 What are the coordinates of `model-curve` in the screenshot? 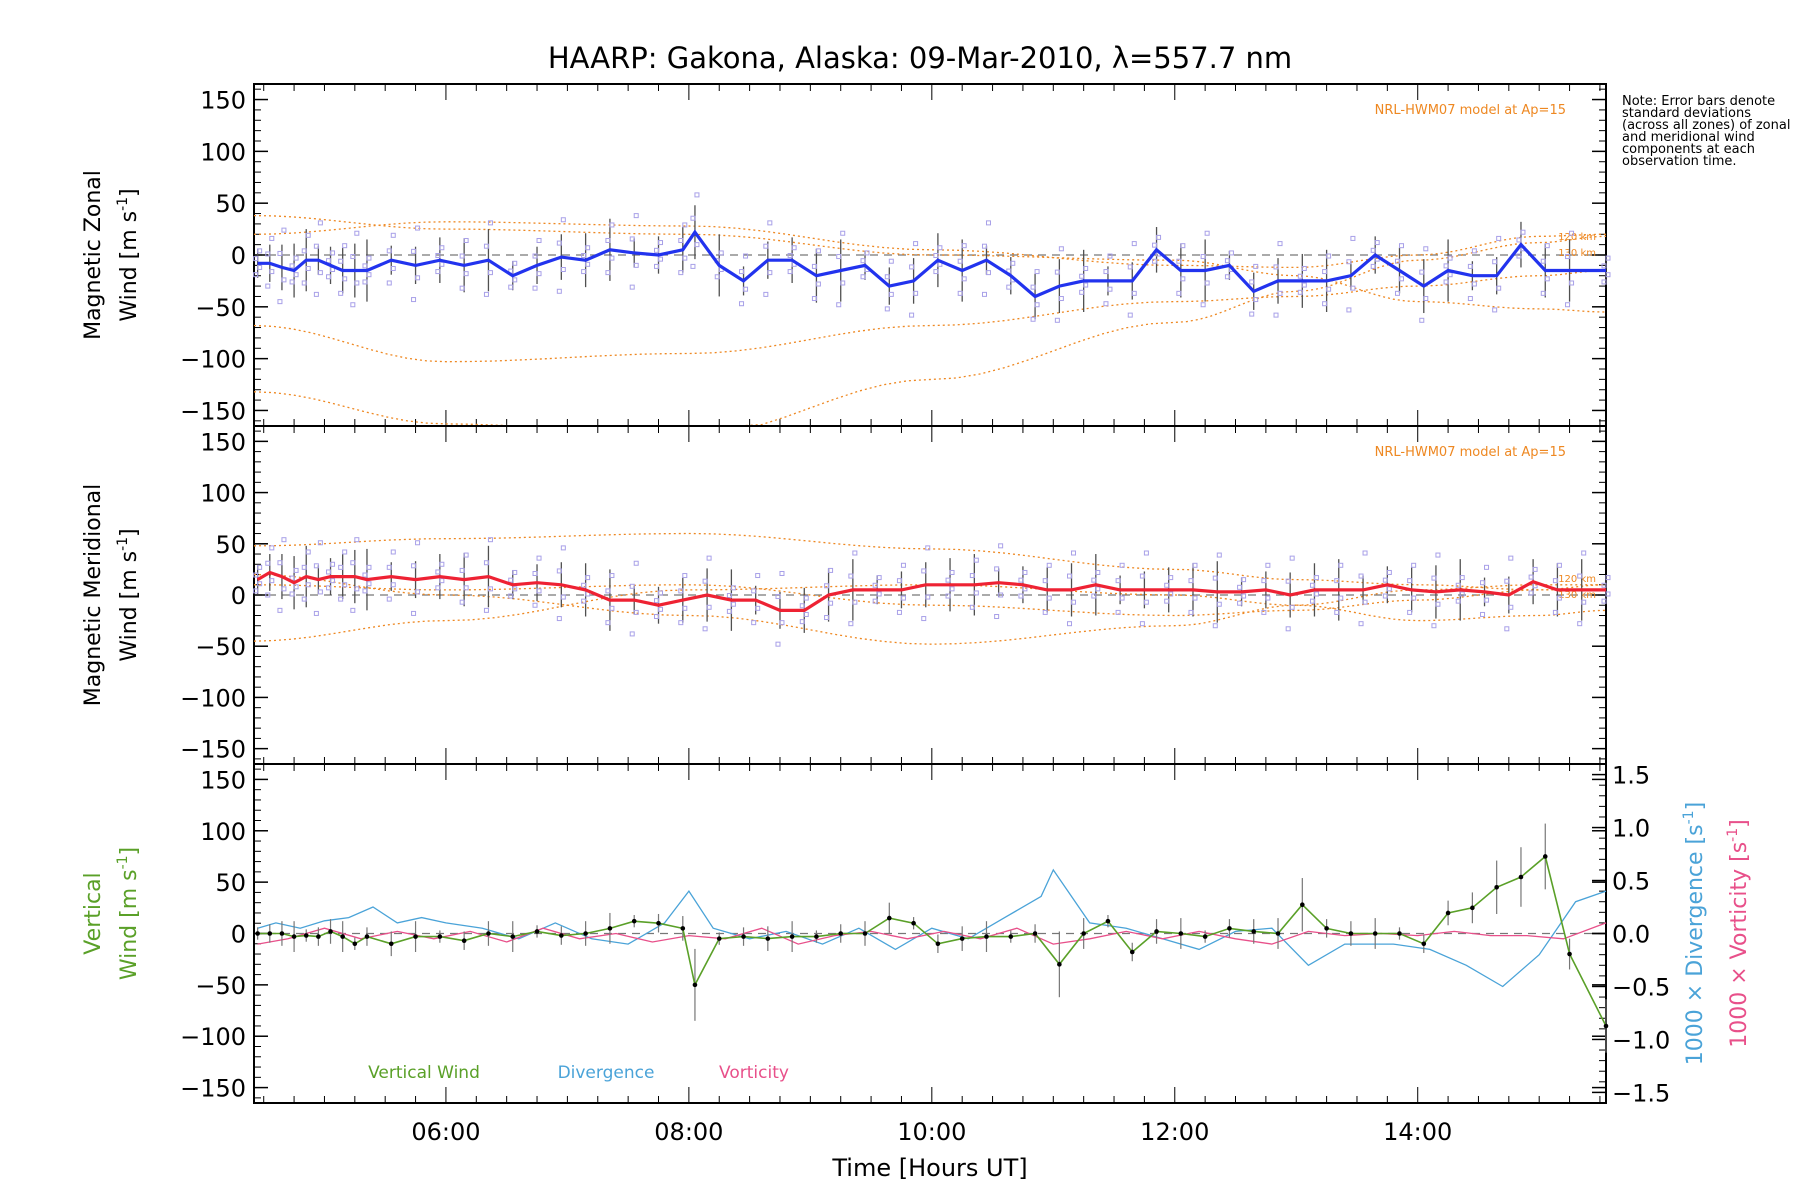 It's located at (929, 609).